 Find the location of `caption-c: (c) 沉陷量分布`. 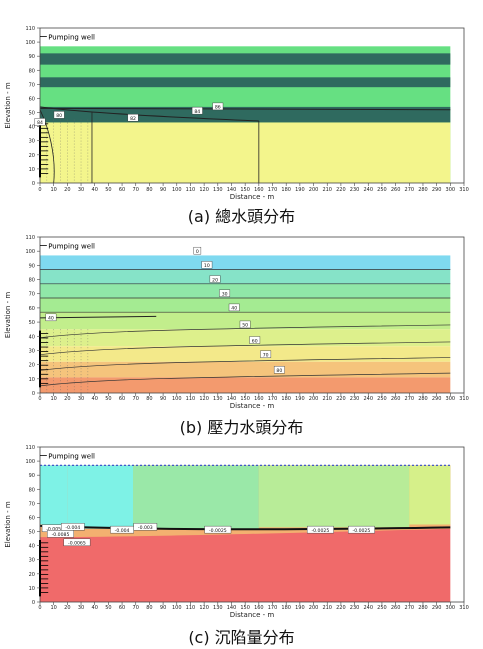

caption-c: (c) 沉陷量分布 is located at coordinates (241, 637).